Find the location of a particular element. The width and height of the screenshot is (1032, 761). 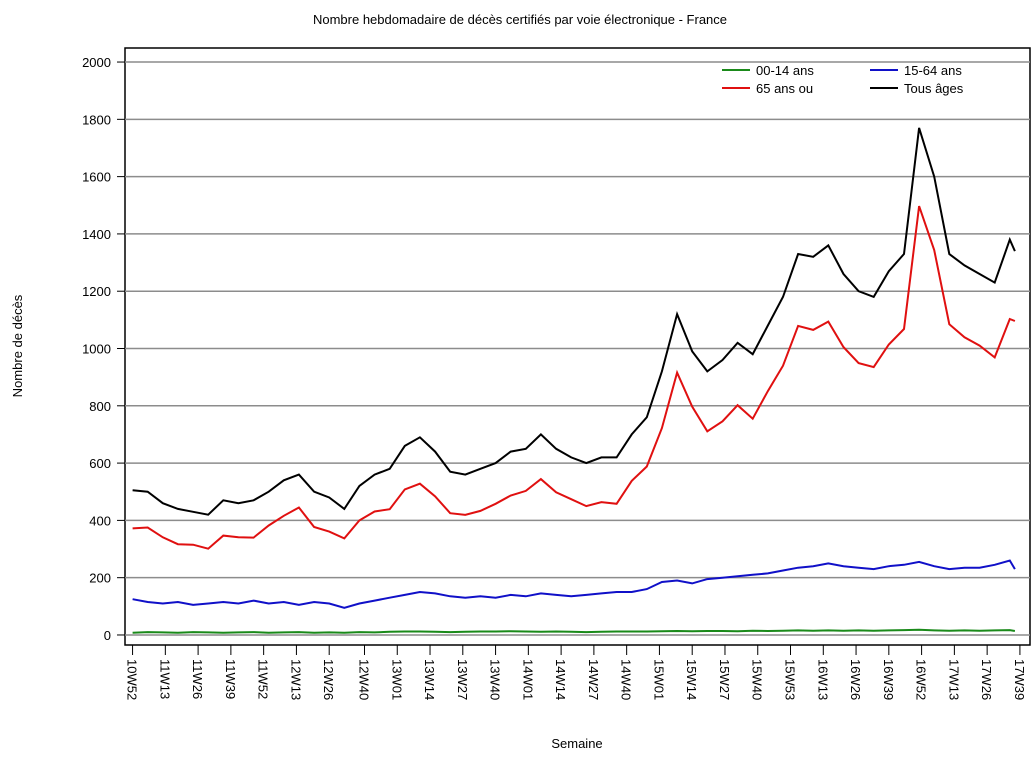

y-tick-label: 1600 is located at coordinates (96, 177).